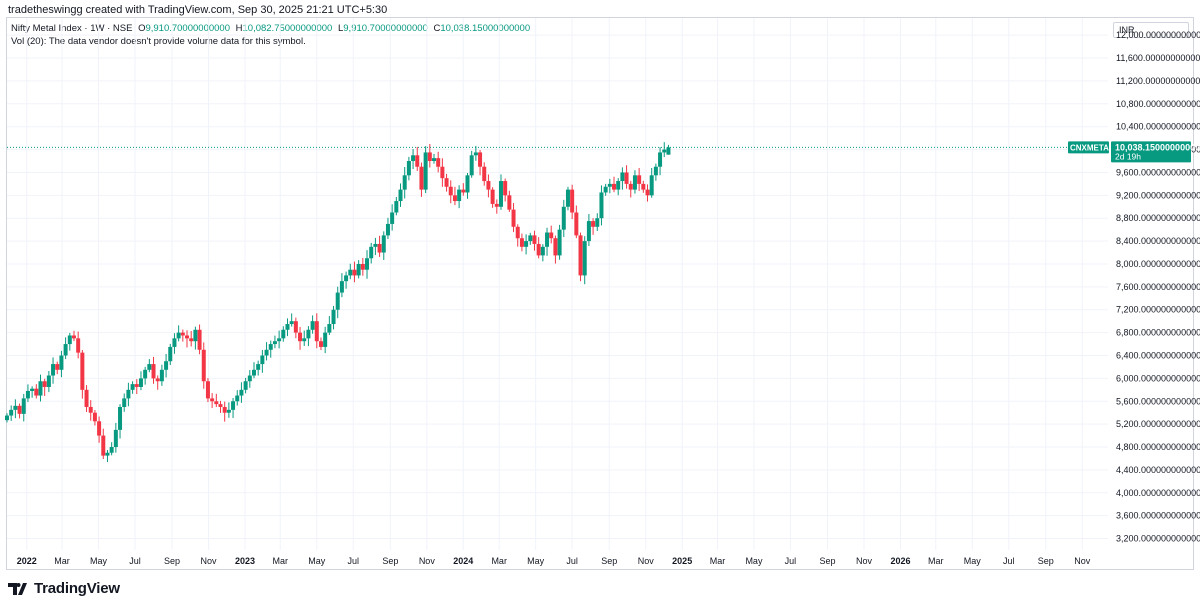  What do you see at coordinates (1151, 30) in the screenshot?
I see `currency-selector: INR` at bounding box center [1151, 30].